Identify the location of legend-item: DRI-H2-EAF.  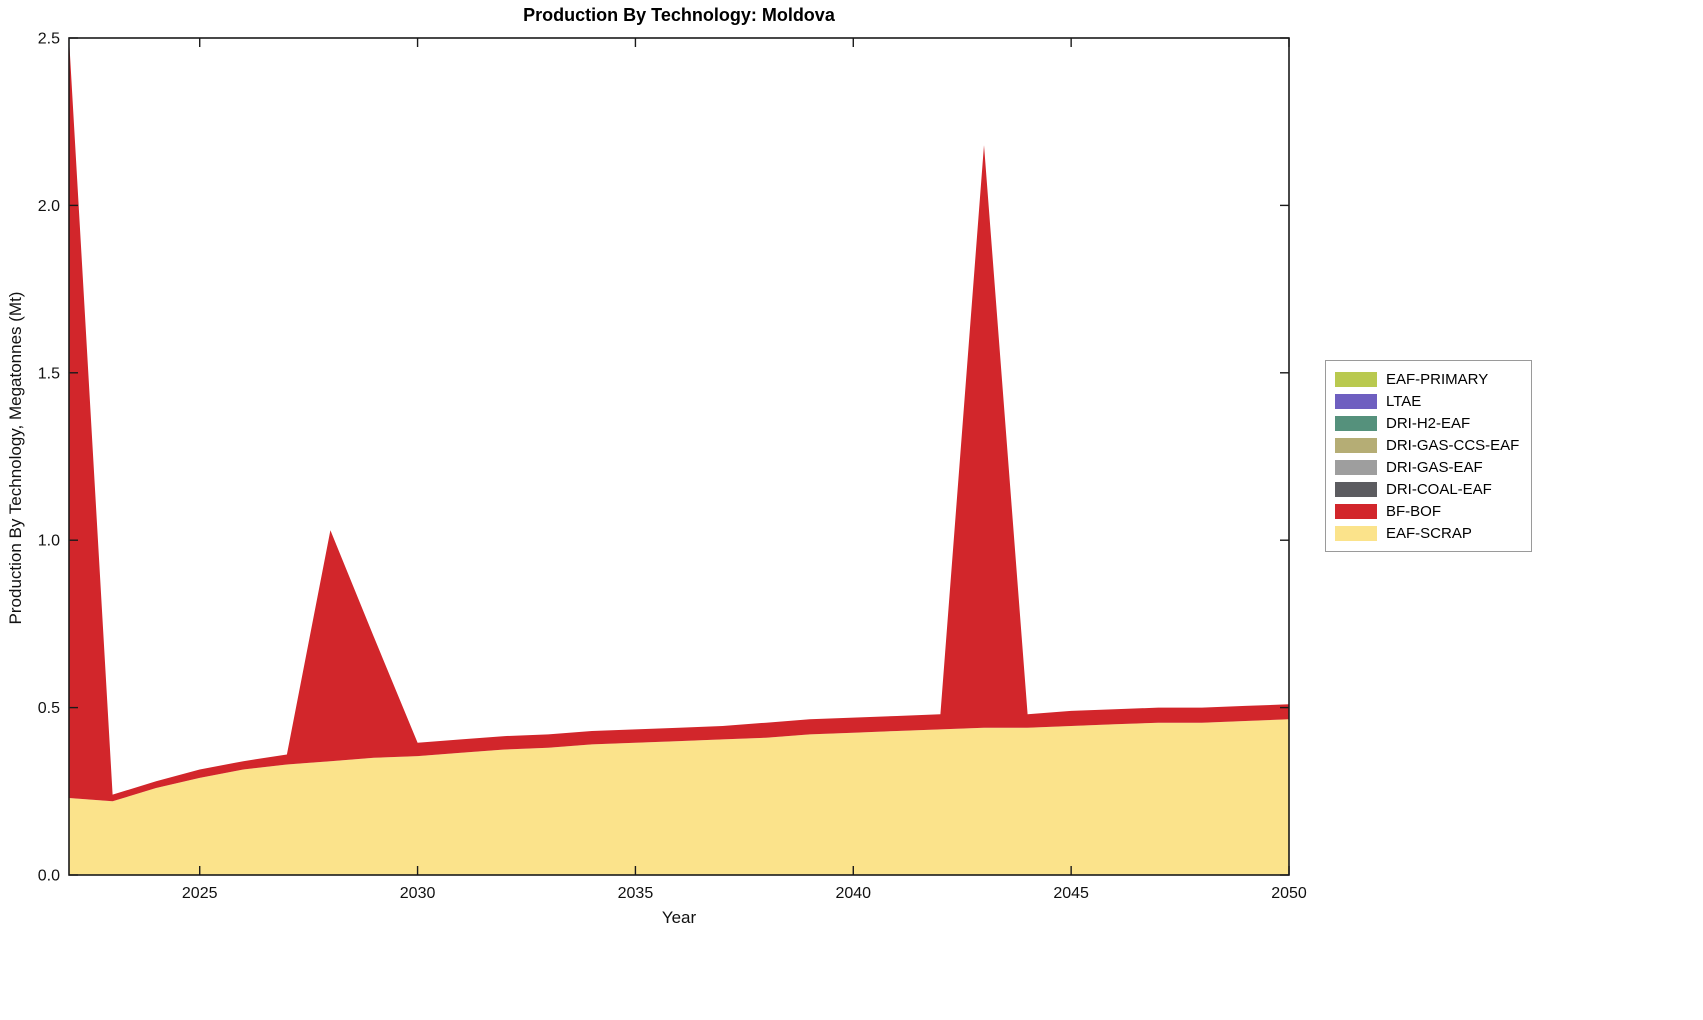
(1427, 423).